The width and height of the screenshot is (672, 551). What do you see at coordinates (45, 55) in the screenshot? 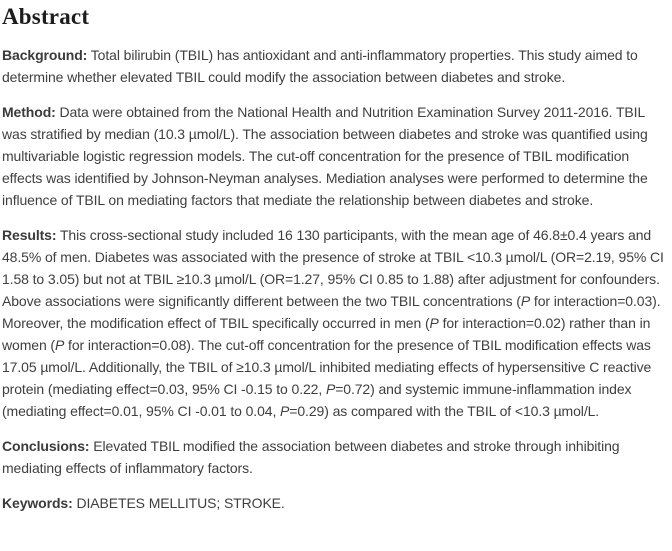
I see `paragraph-label-background: Background:` at bounding box center [45, 55].